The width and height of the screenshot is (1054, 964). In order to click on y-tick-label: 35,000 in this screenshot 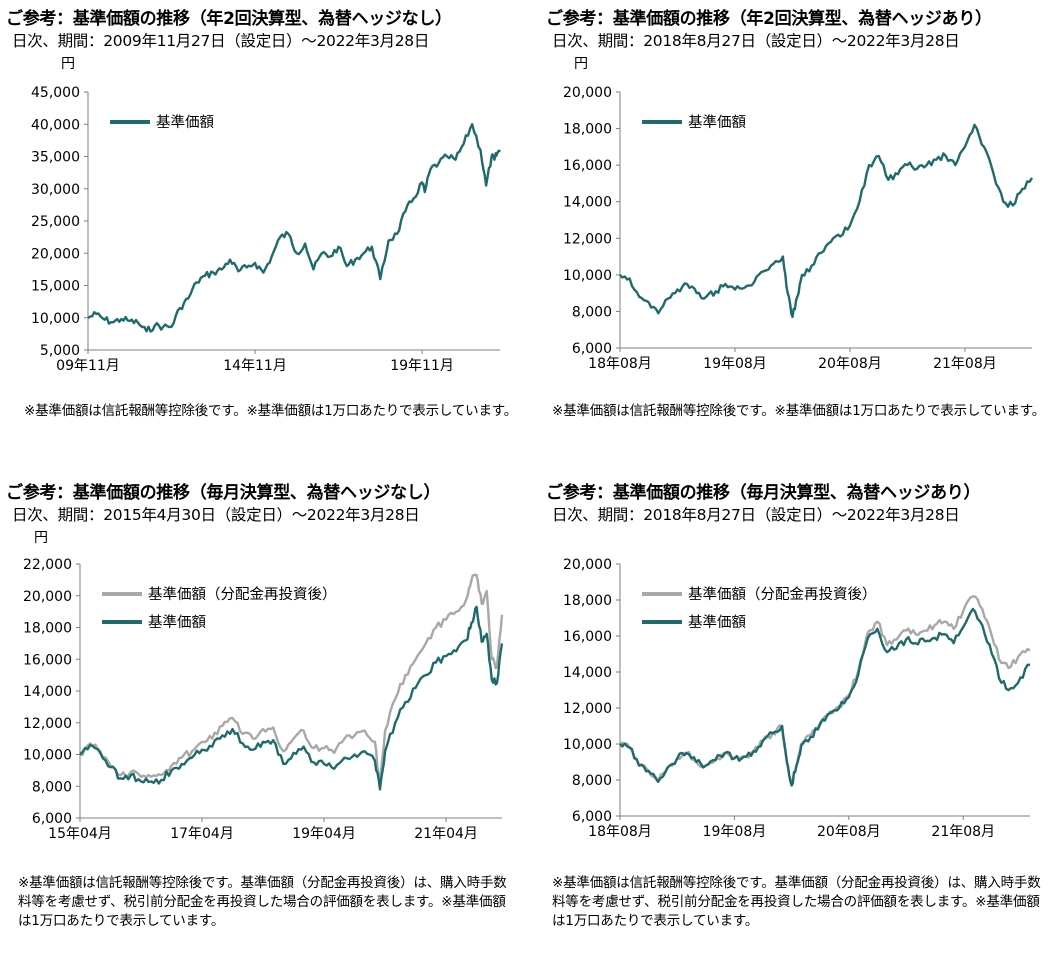, I will do `click(55, 158)`.